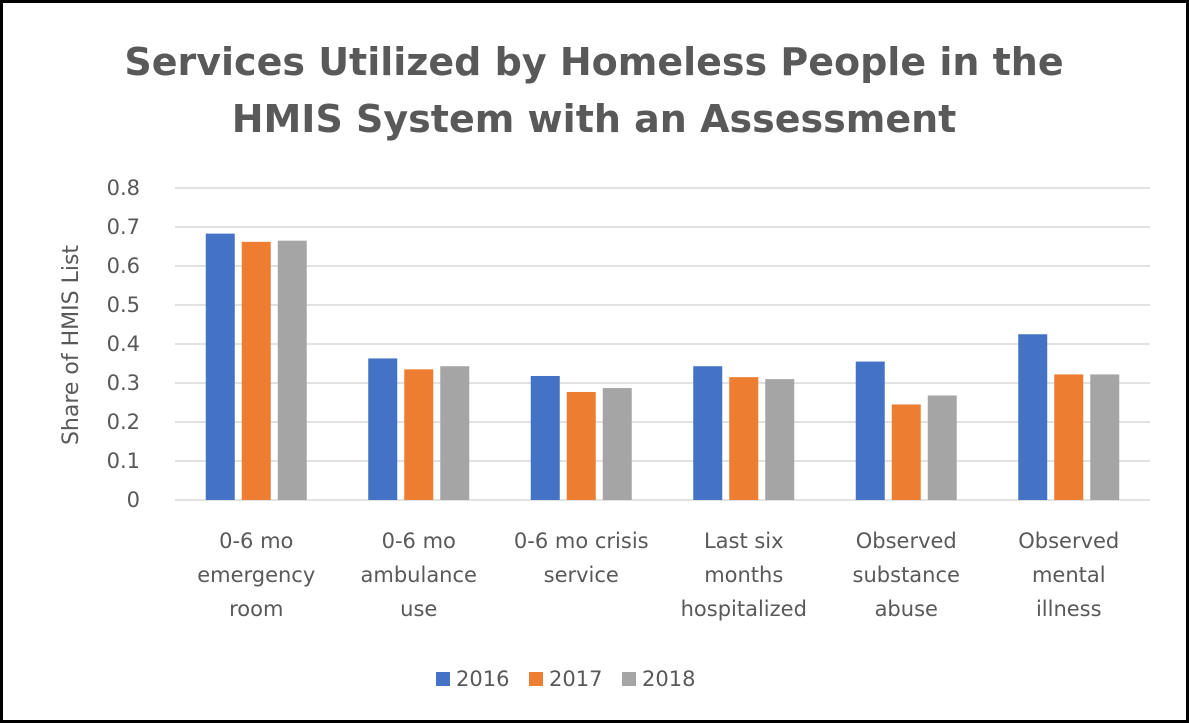 The height and width of the screenshot is (723, 1189). I want to click on y-tick-label: 0.2, so click(123, 422).